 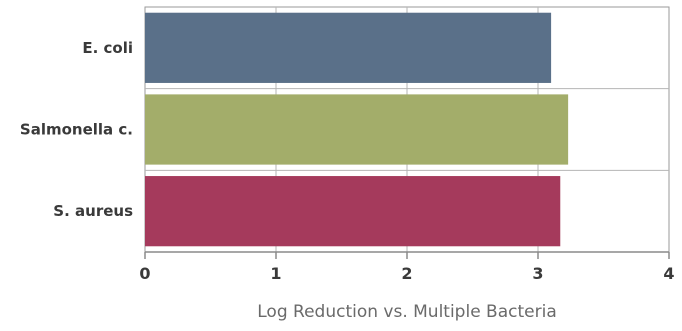 I want to click on category-label: Salmonella c., so click(x=76, y=130).